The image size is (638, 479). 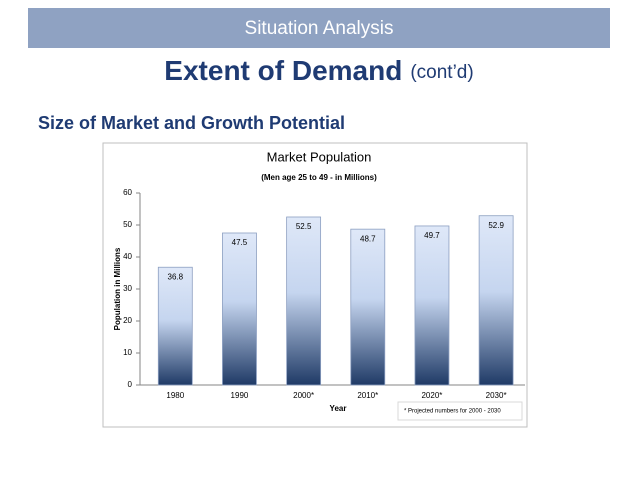 I want to click on x-axis-title: Year, so click(x=338, y=408).